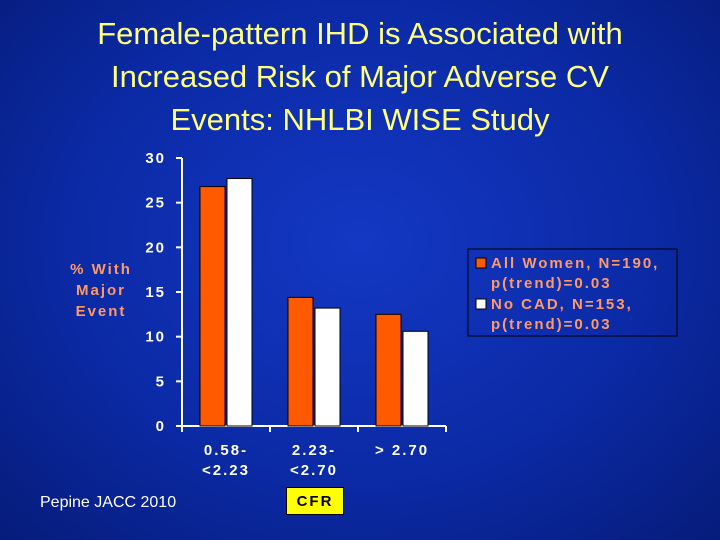  What do you see at coordinates (481, 263) in the screenshot?
I see `legend-swatch-all-women` at bounding box center [481, 263].